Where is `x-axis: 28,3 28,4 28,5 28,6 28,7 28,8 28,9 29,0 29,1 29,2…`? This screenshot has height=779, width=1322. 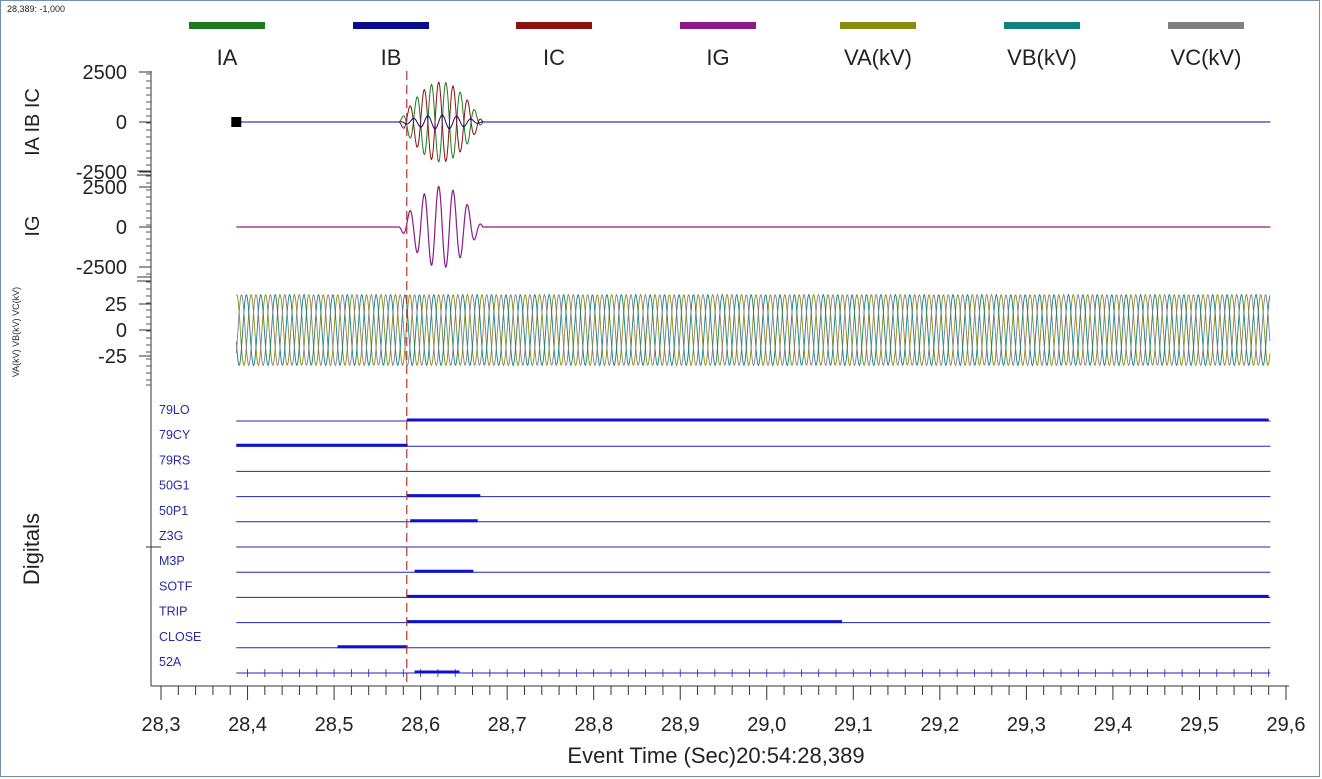 x-axis: 28,3 28,4 28,5 28,6 28,7 28,8 28,9 29,0 29,1 29,2… is located at coordinates (724, 727).